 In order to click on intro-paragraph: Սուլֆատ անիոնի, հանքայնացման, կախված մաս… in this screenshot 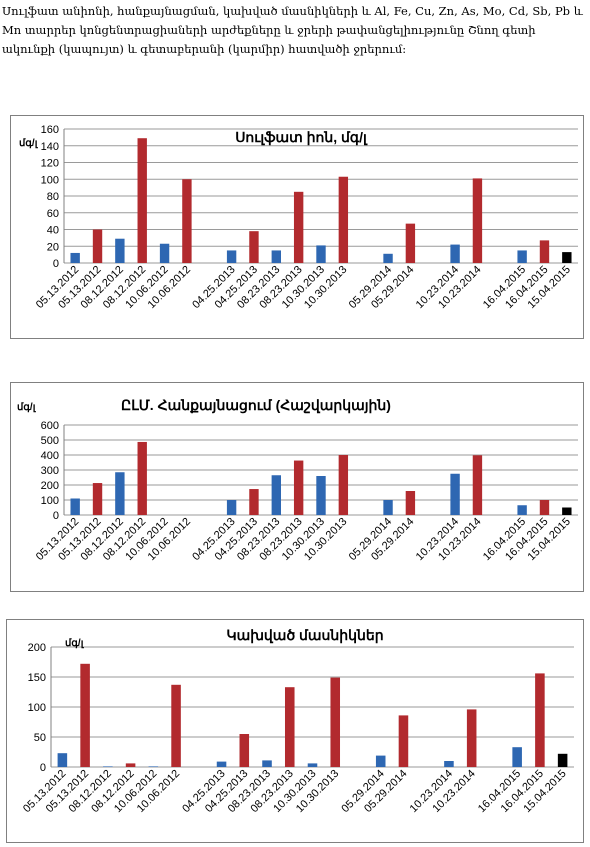, I will do `click(292, 30)`.